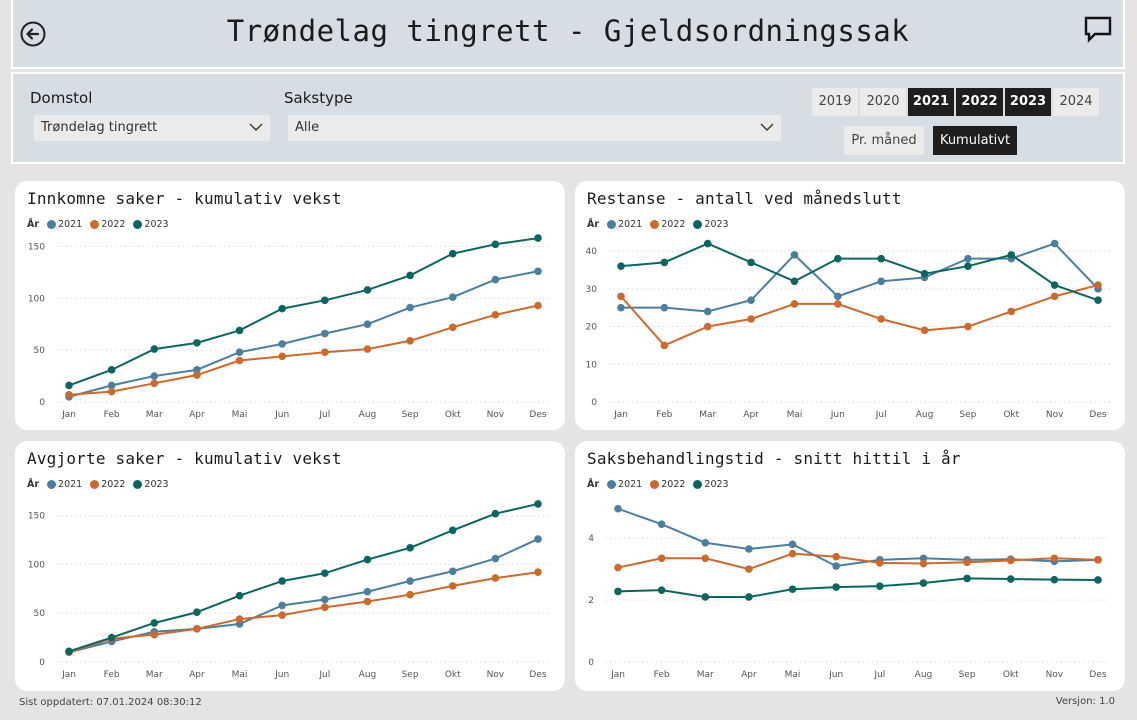 The image size is (1137, 720). What do you see at coordinates (975, 140) in the screenshot?
I see `cumulative-mode-button: Kumulativt` at bounding box center [975, 140].